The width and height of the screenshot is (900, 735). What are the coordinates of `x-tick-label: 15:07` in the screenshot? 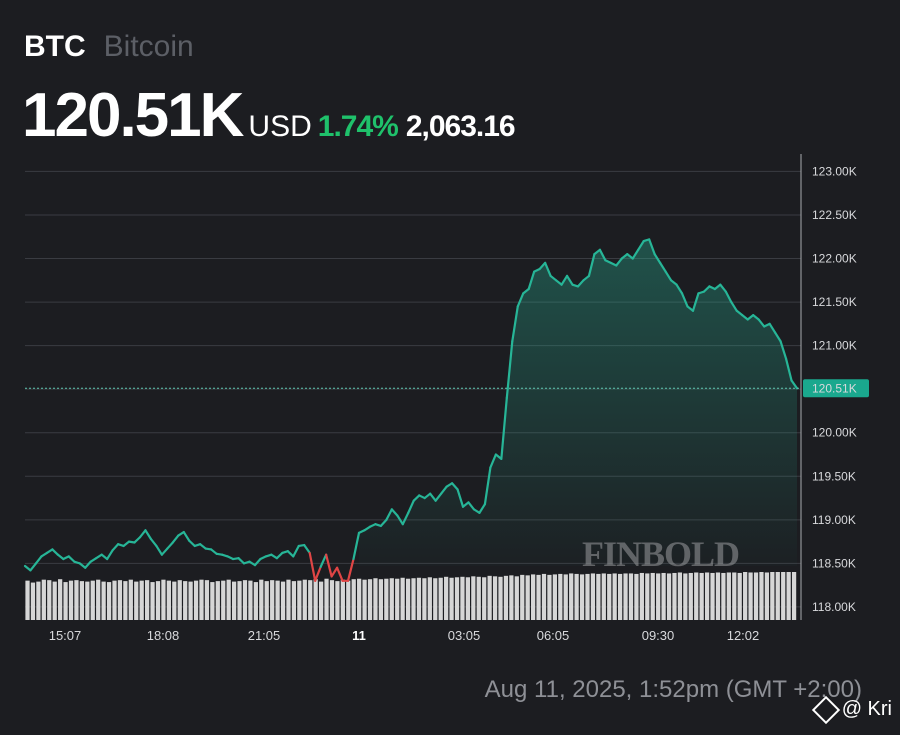 It's located at (65, 635).